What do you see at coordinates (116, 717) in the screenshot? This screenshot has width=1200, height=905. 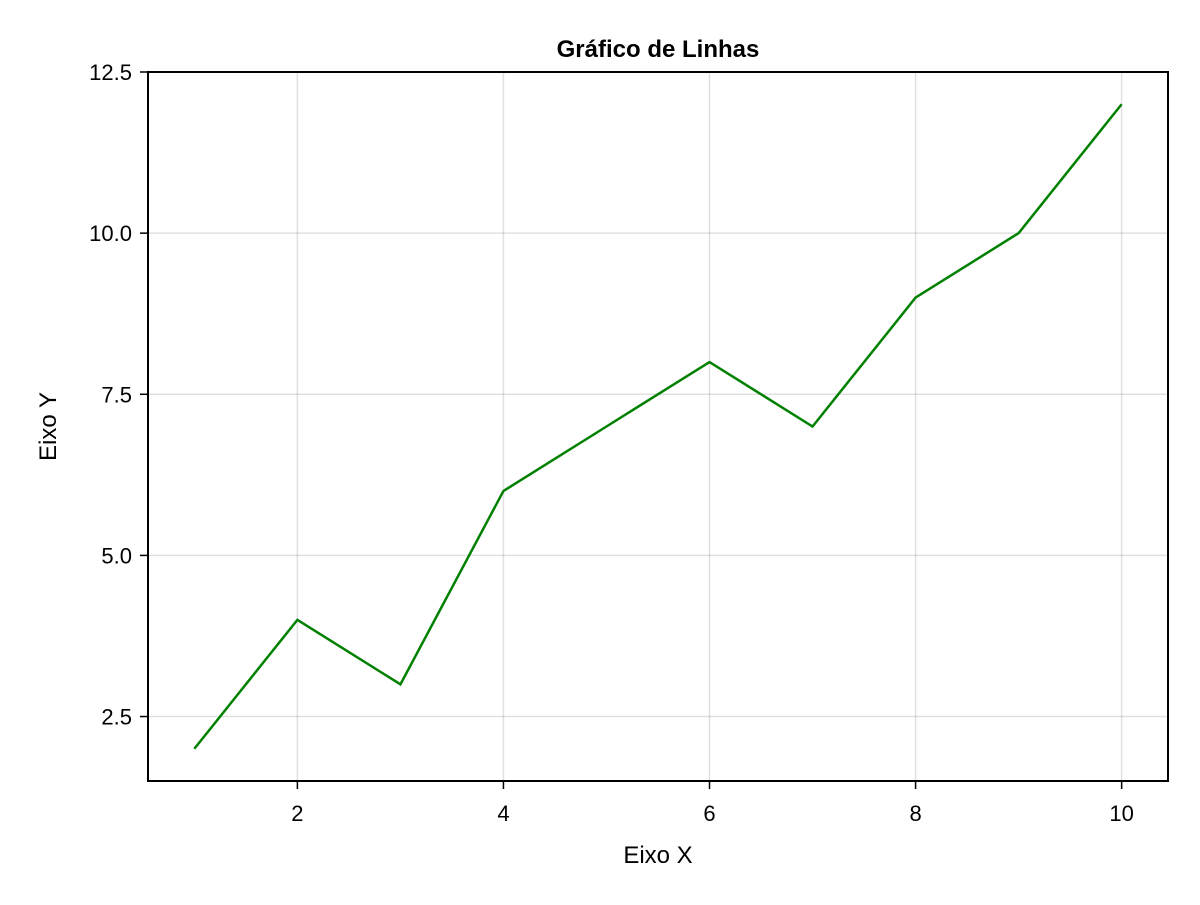 I see `y-tick-label: 2.5` at bounding box center [116, 717].